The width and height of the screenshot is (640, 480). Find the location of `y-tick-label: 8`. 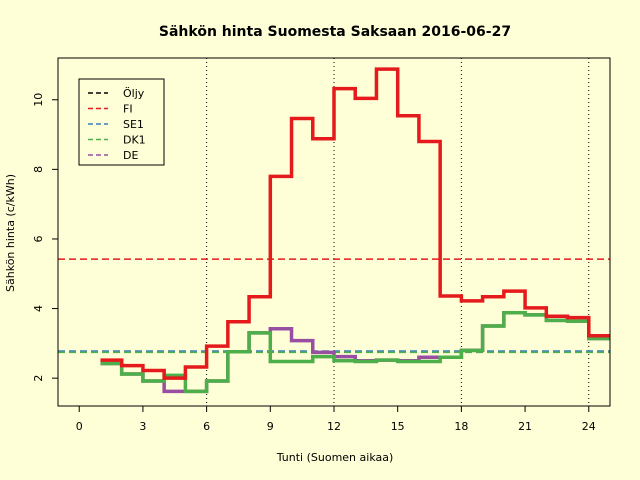

y-tick-label: 8 is located at coordinates (38, 169).